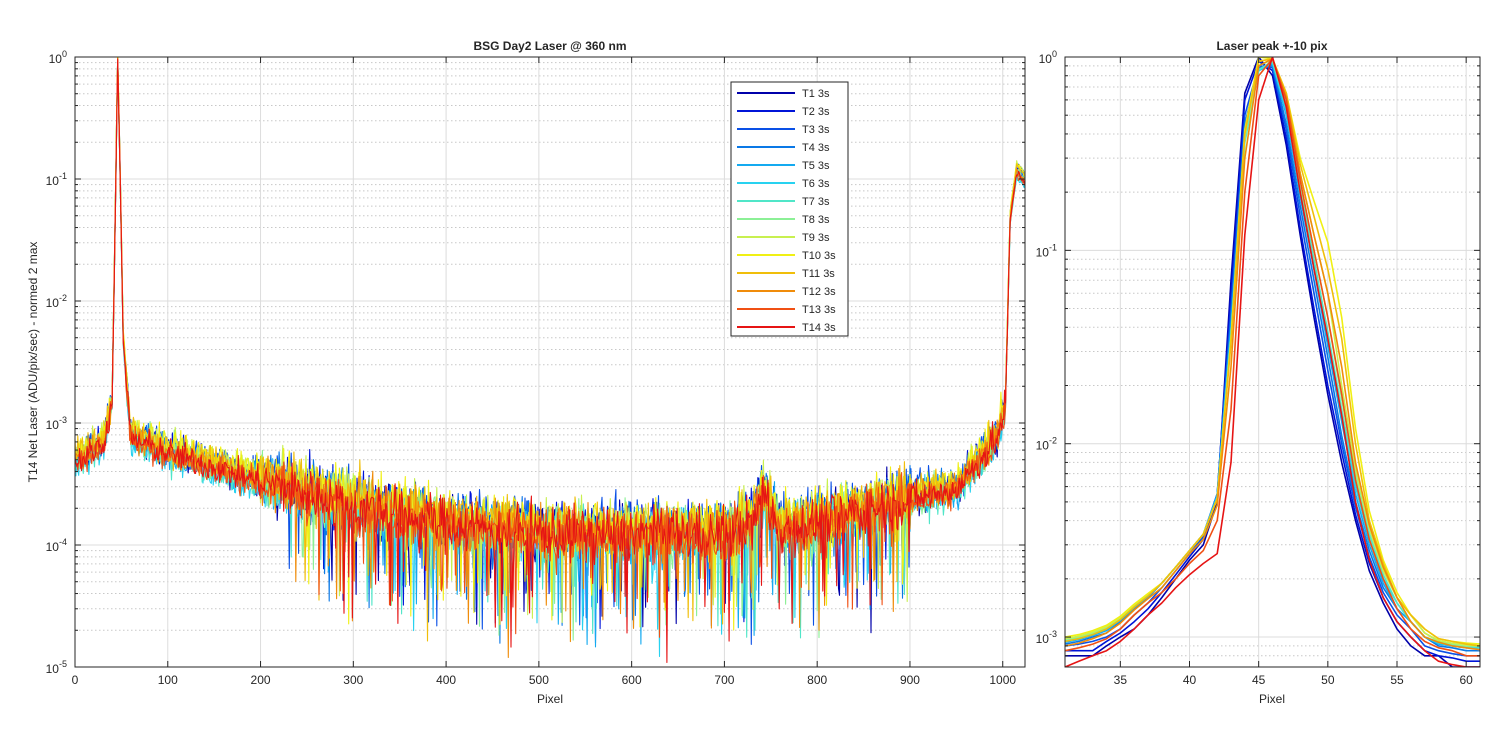  What do you see at coordinates (1259, 680) in the screenshot?
I see `zoom-x-tick-label: 45` at bounding box center [1259, 680].